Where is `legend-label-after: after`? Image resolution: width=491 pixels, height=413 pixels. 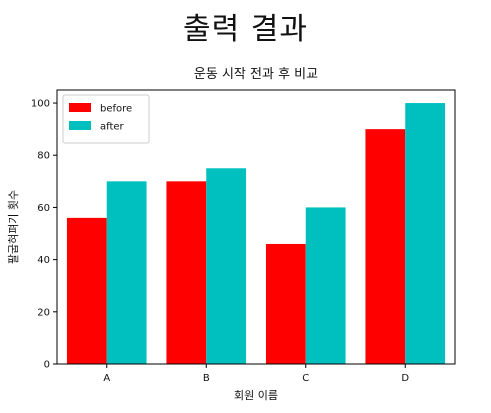
legend-label-after: after is located at coordinates (112, 127).